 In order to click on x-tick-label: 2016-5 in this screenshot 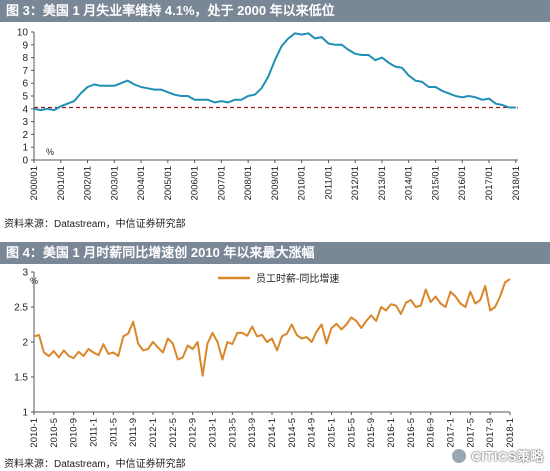, I will do `click(411, 433)`.